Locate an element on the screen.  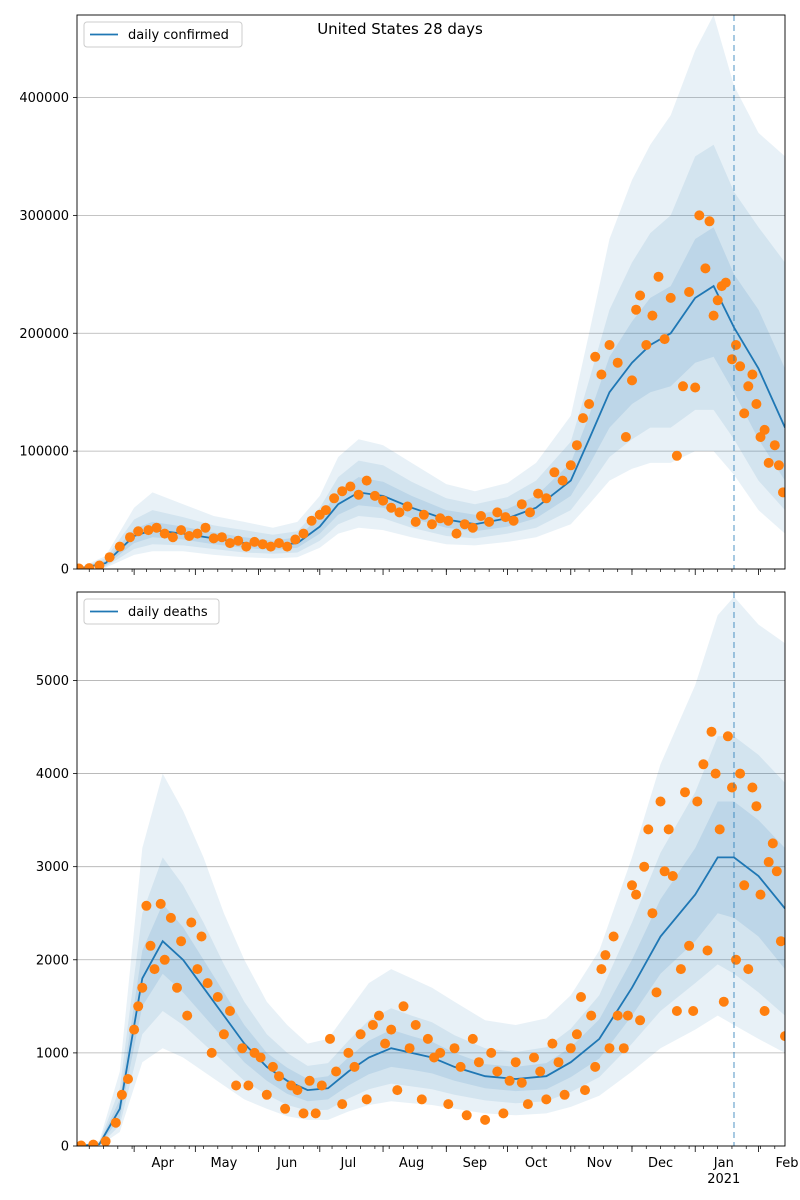
x-tick-label: Jul is located at coordinates (348, 1163).